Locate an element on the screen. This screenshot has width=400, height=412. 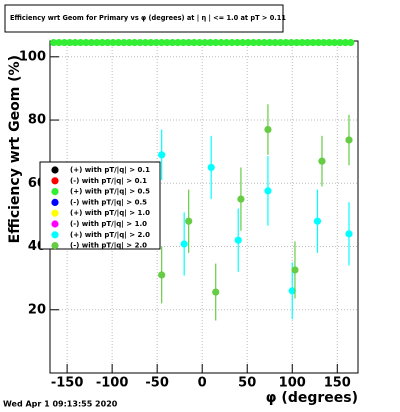
title-box is located at coordinates (144, 18).